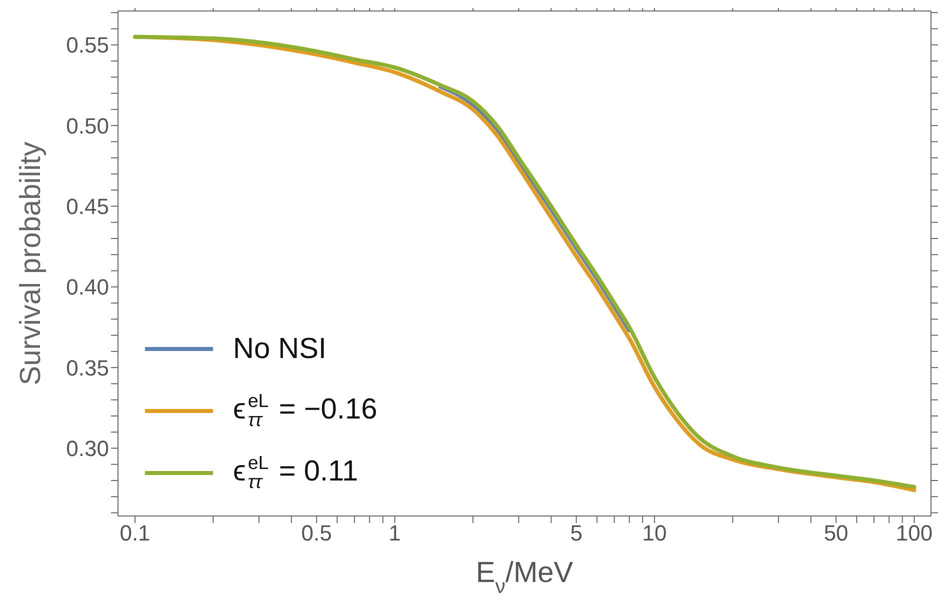 Image resolution: width=938 pixels, height=613 pixels. I want to click on y-tick-label: 0.35, so click(87, 367).